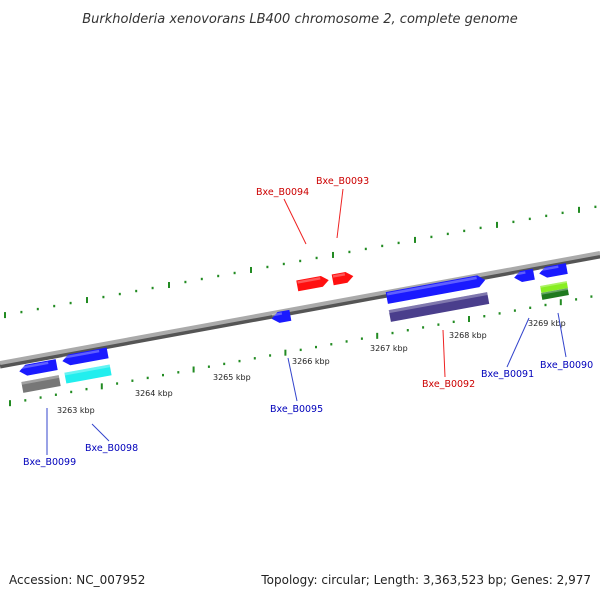 This screenshot has width=600, height=600. What do you see at coordinates (76, 410) in the screenshot?
I see `scale-label: 3263 kbp` at bounding box center [76, 410].